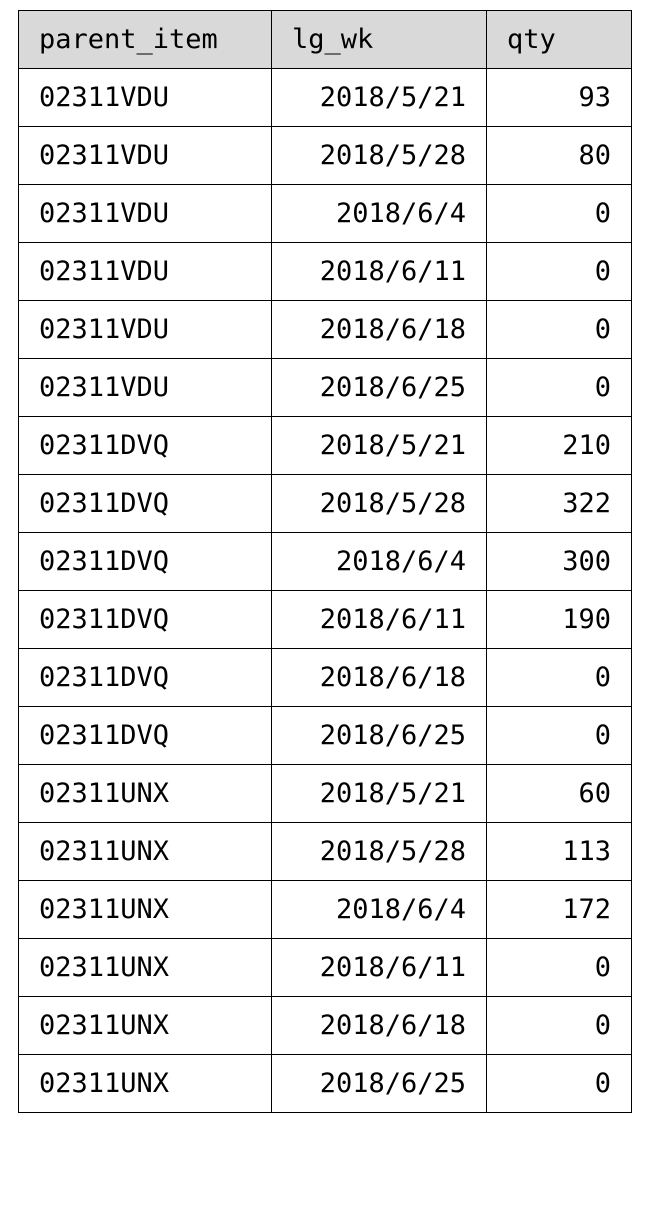 This screenshot has width=663, height=1224. What do you see at coordinates (559, 445) in the screenshot?
I see `cell-qty: 210` at bounding box center [559, 445].